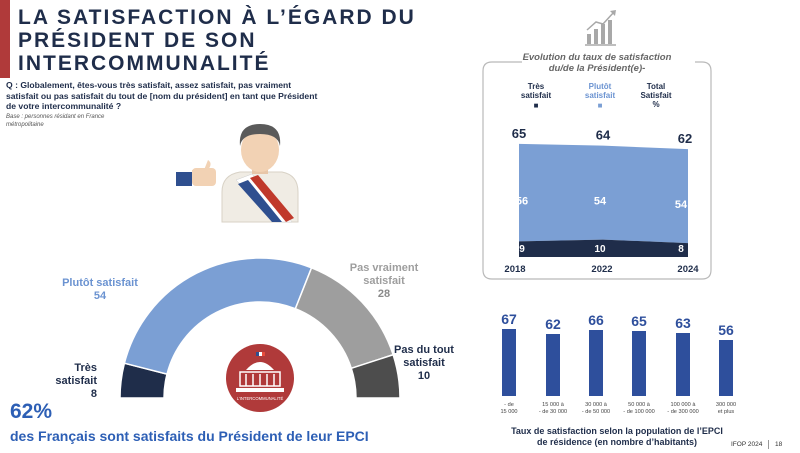 The width and height of the screenshot is (800, 453). What do you see at coordinates (5, 39) in the screenshot?
I see `title-accent-bar` at bounding box center [5, 39].